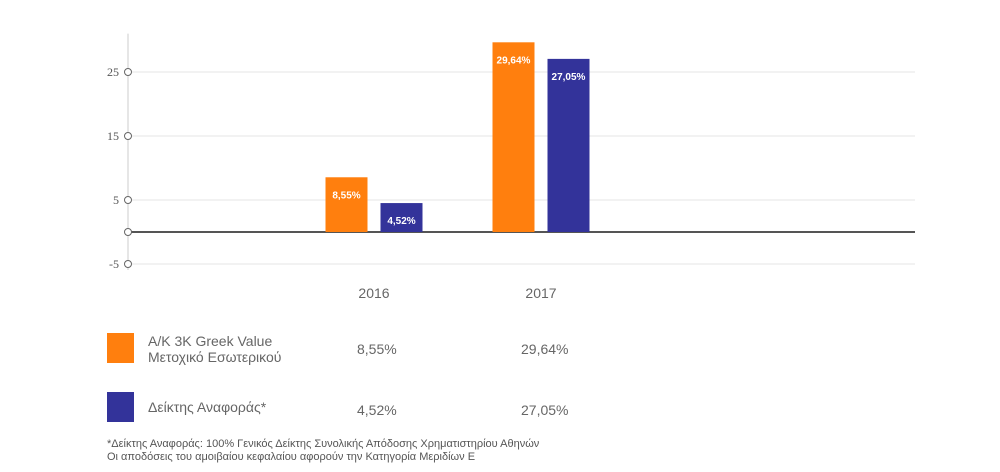 This screenshot has height=472, width=1000. Describe the element at coordinates (346, 195) in the screenshot. I see `bar-value-label: 8,55%` at that location.